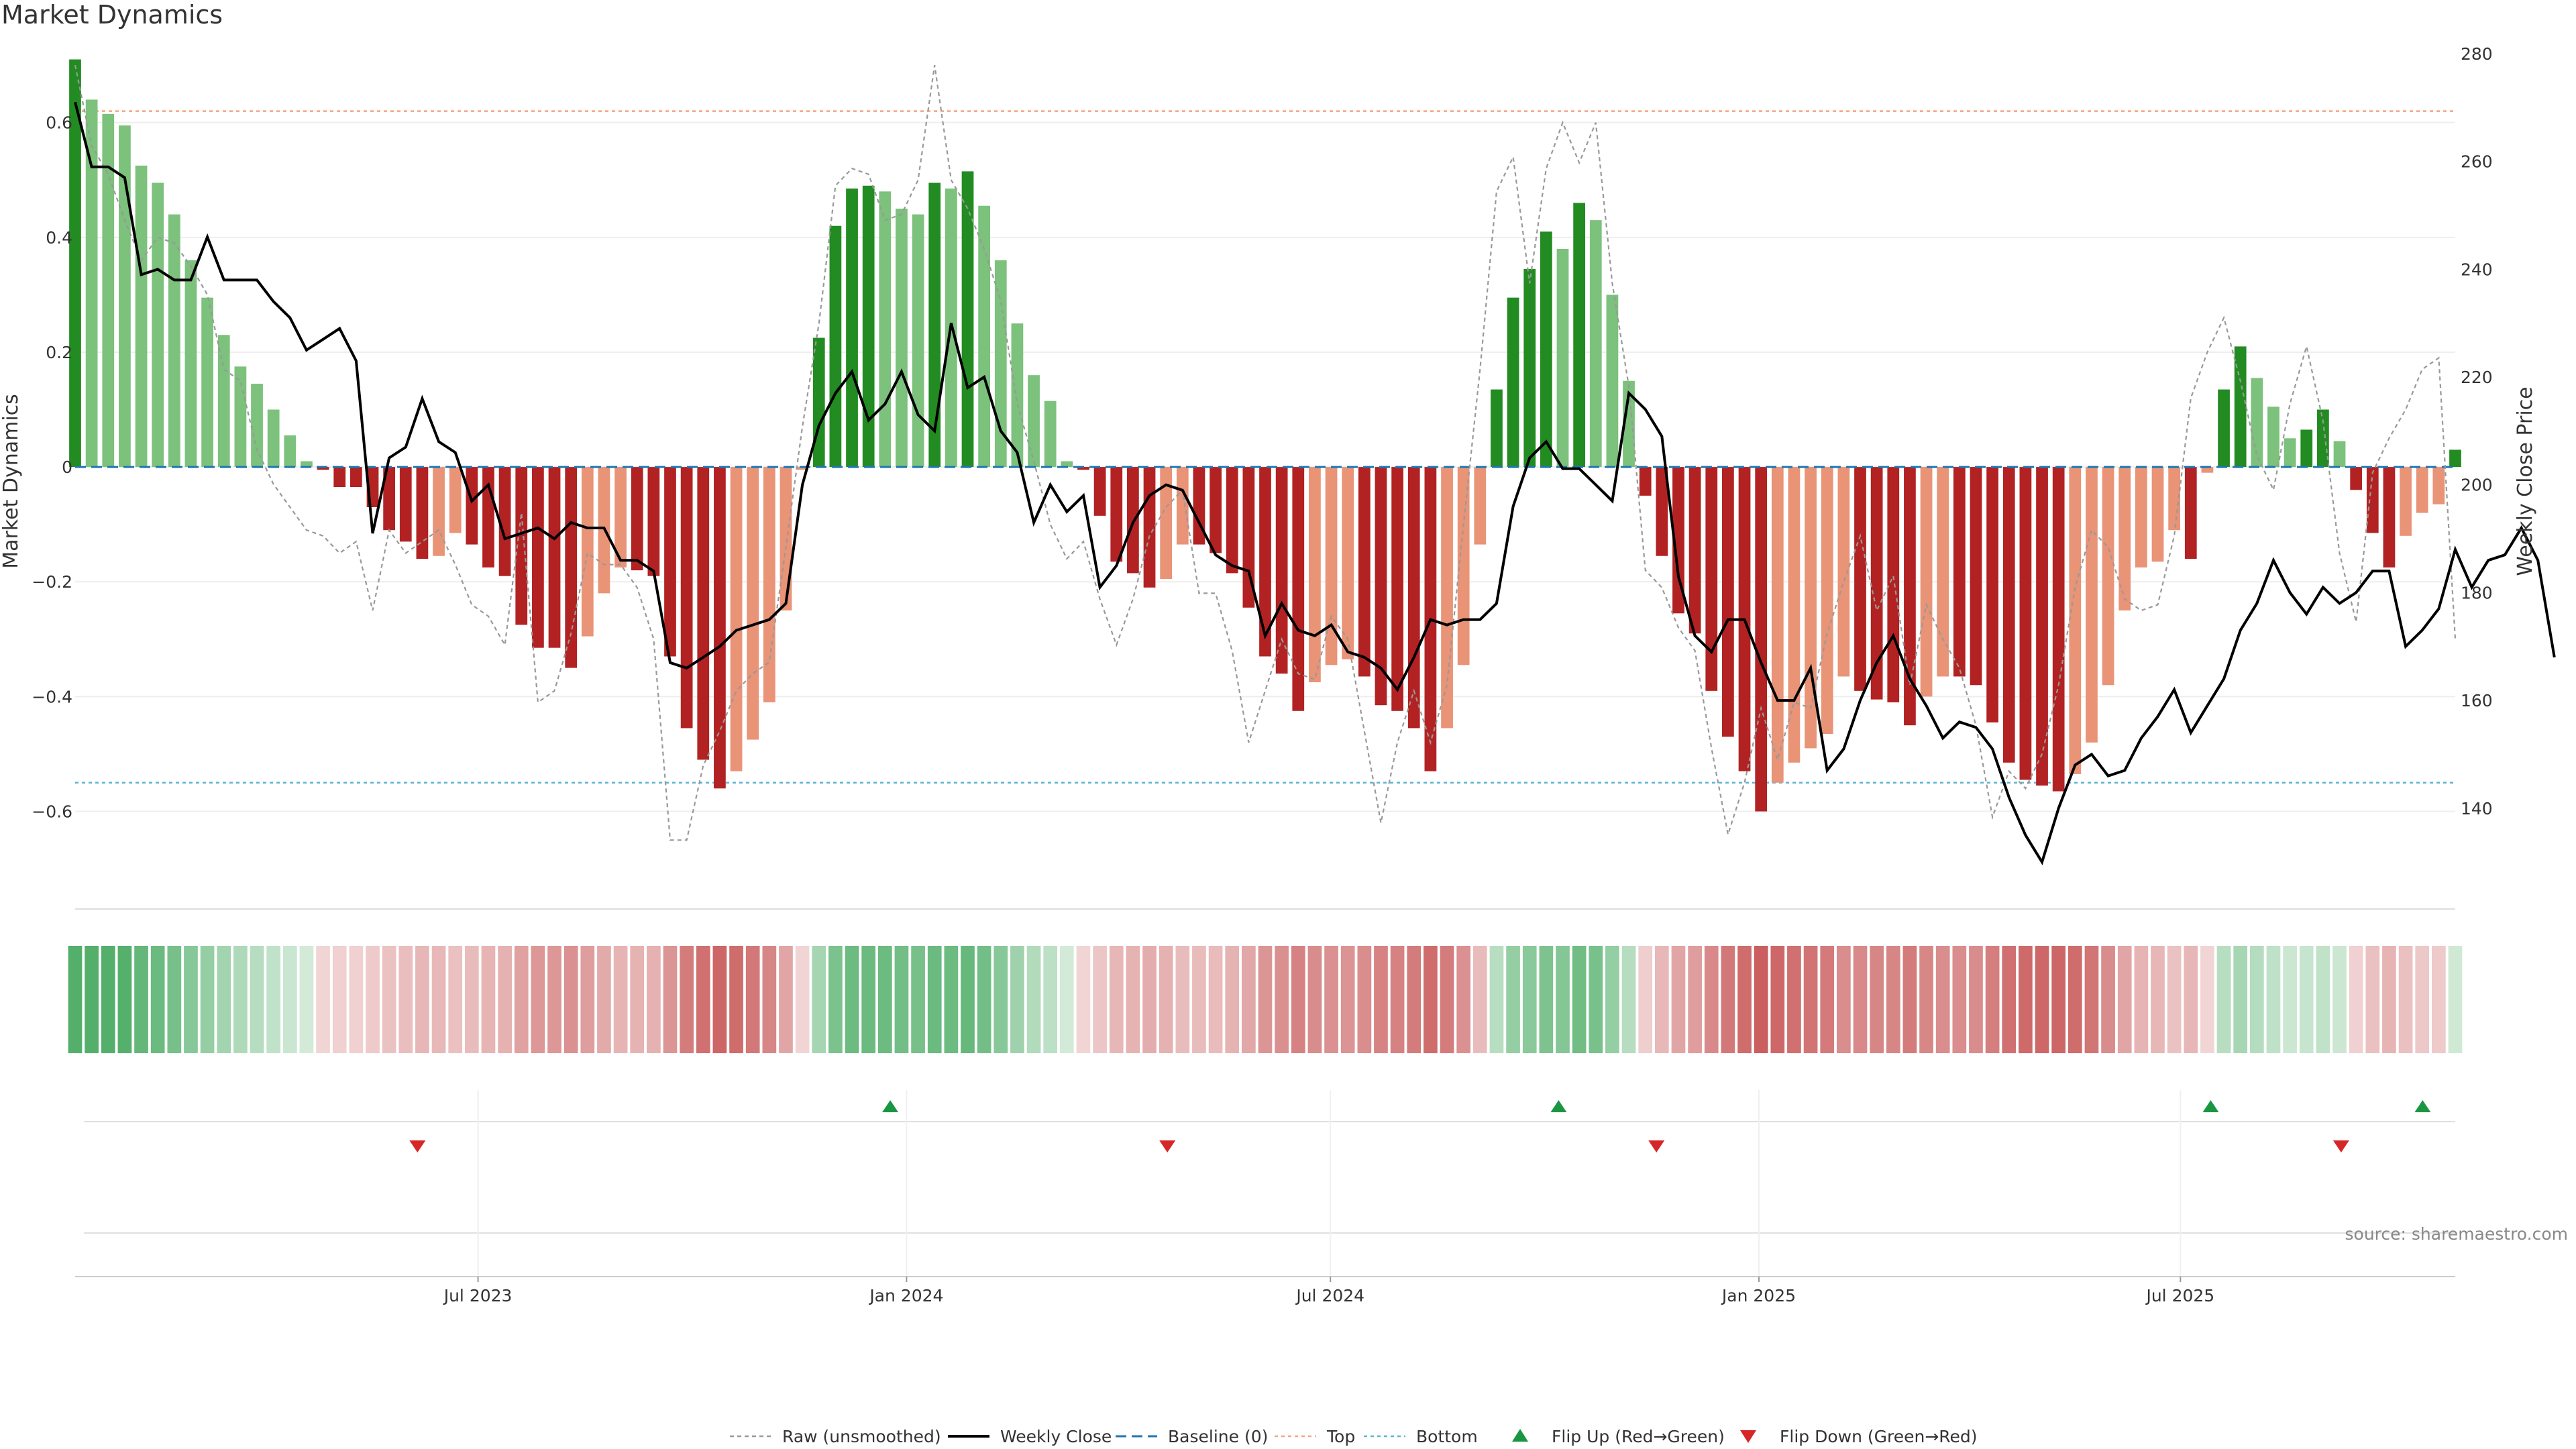  I want to click on legend-item-flip-down: Flip Down (Green→Red), so click(1859, 1436).